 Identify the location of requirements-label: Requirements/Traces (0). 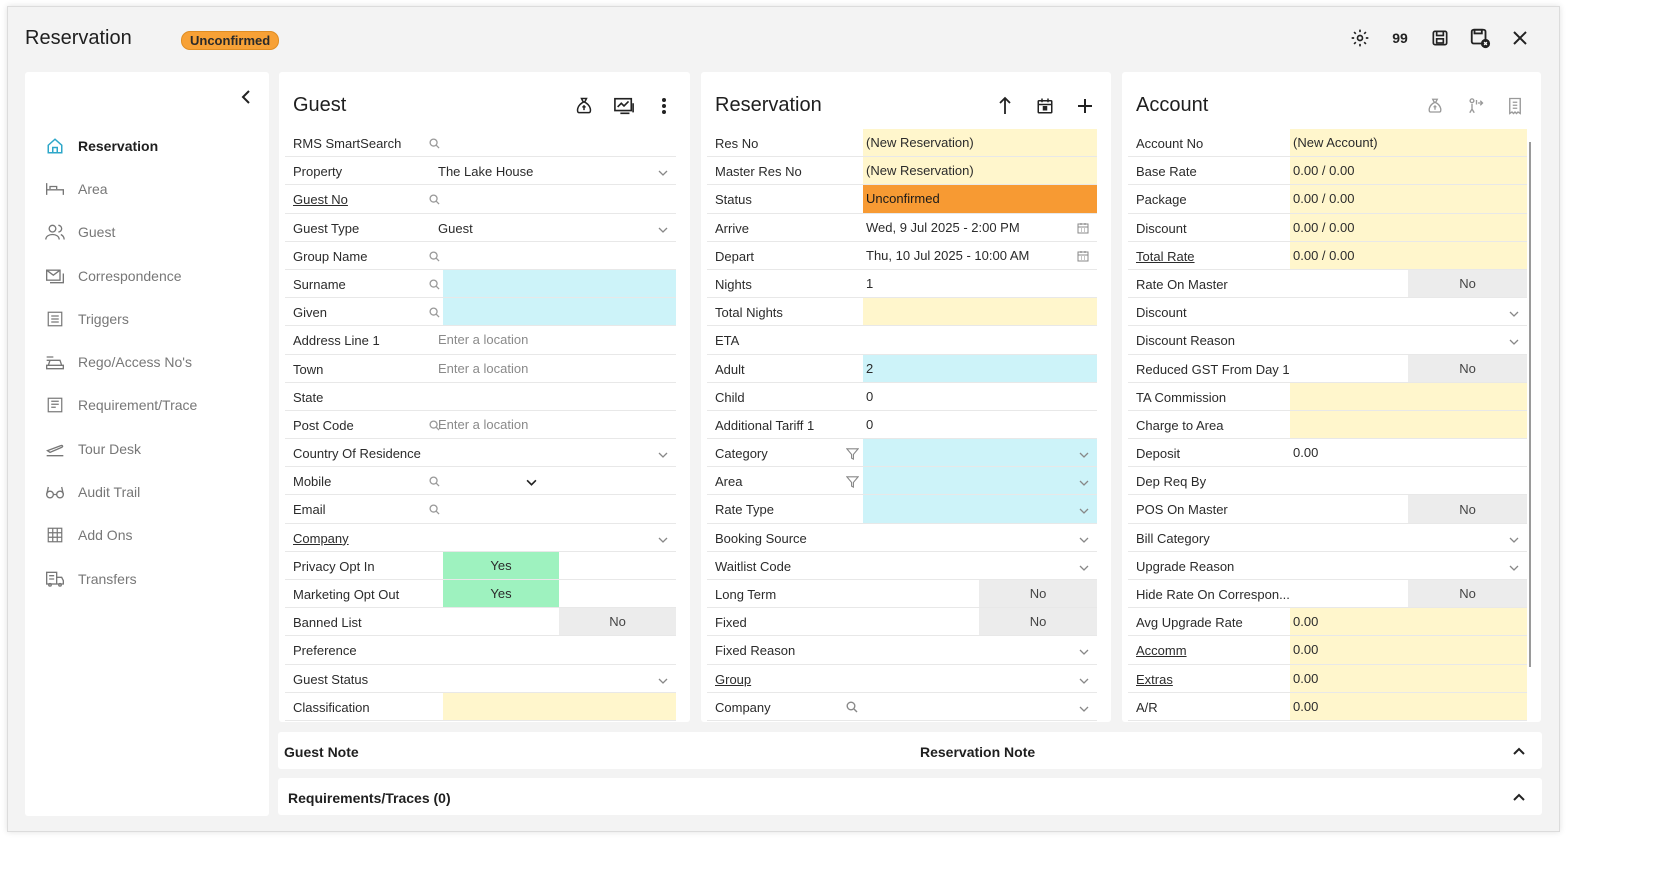
(369, 798).